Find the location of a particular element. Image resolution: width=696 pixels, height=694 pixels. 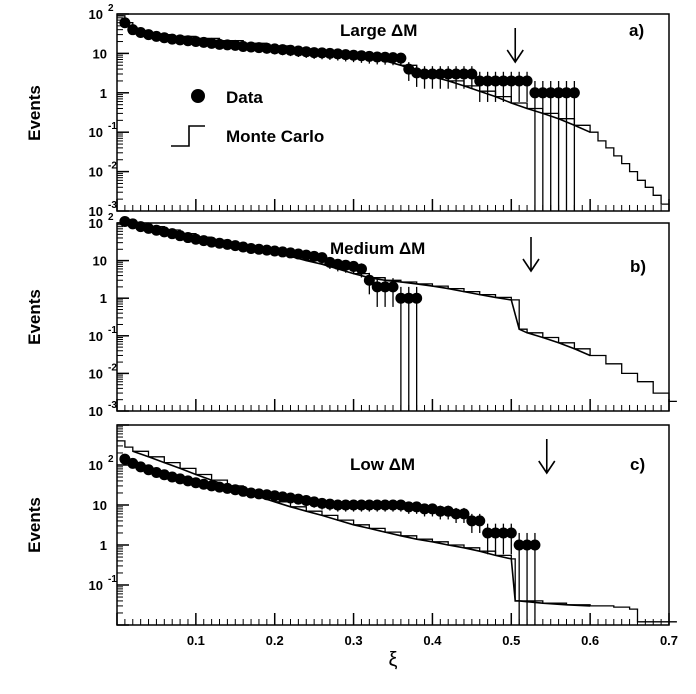

legend-data-label: Data is located at coordinates (244, 97).